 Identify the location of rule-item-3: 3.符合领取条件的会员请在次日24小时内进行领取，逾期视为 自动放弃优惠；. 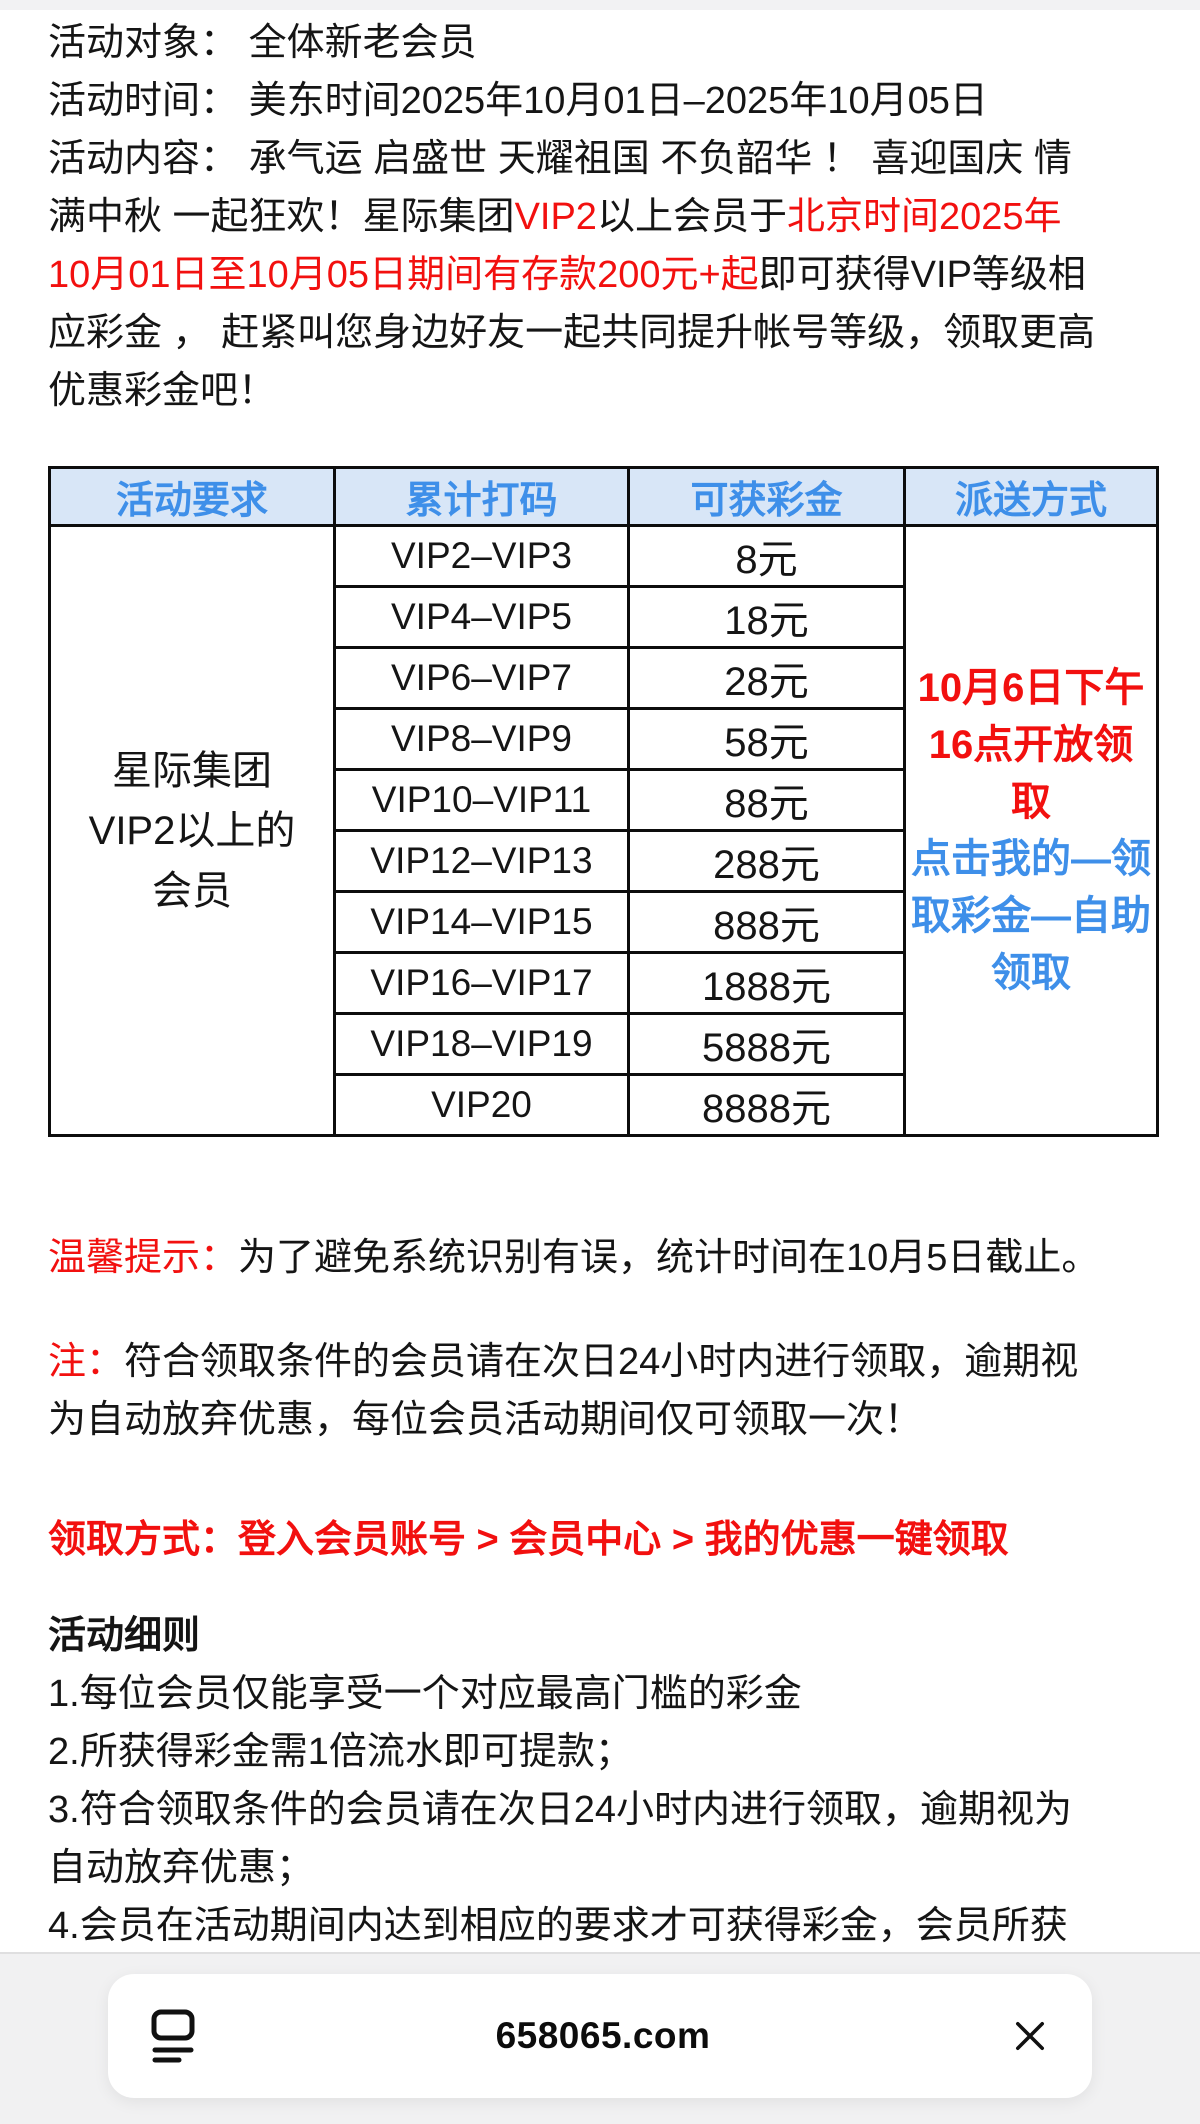
(560, 1839).